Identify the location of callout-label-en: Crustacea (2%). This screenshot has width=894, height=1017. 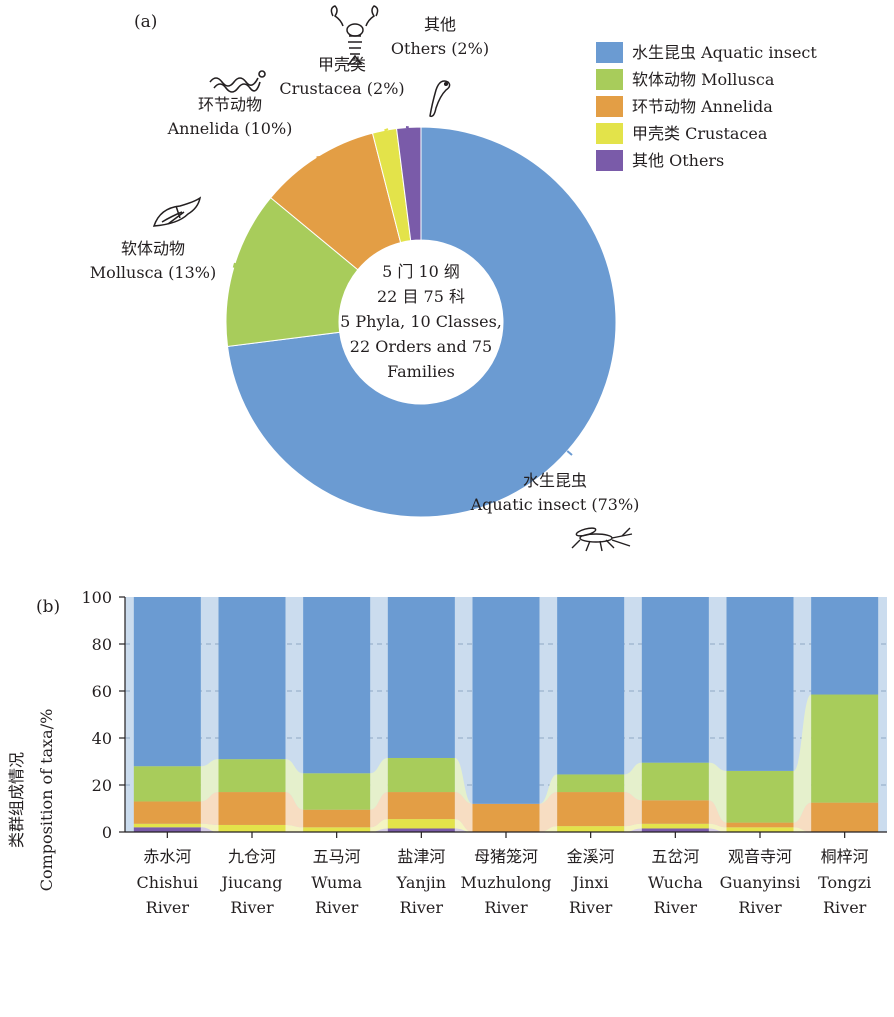
(341, 88).